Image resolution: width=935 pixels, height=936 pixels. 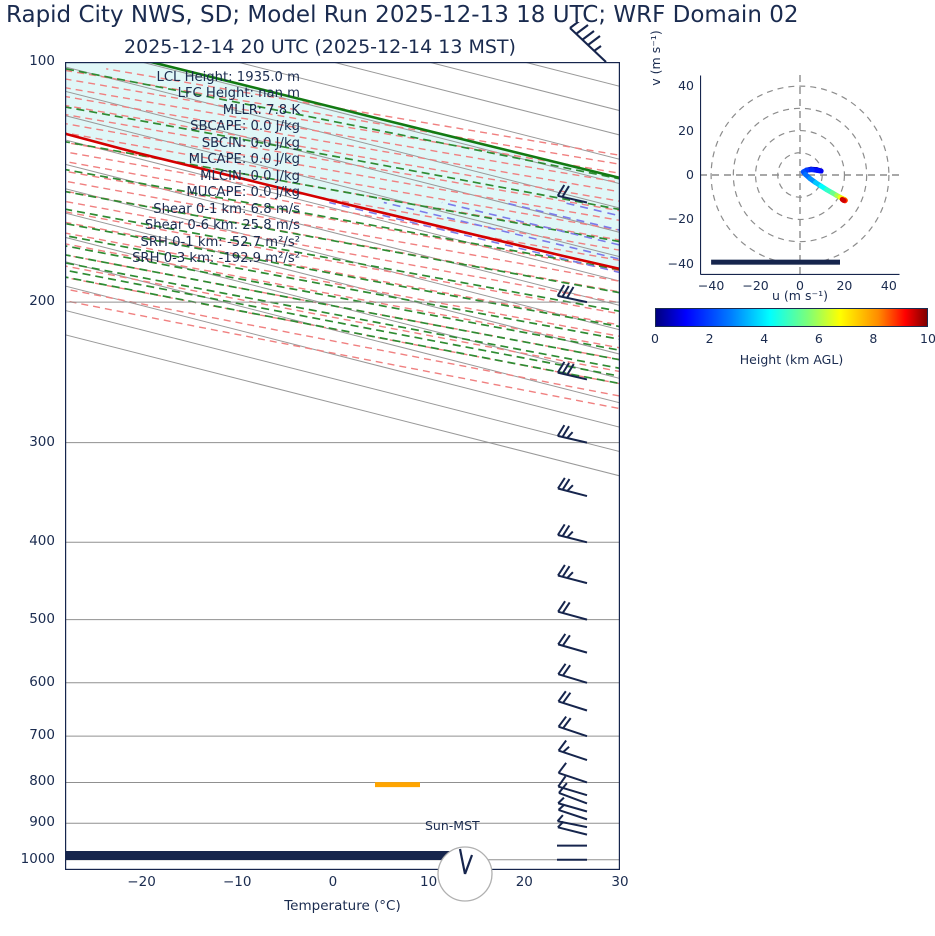 I want to click on pressure-tick: 100, so click(x=42, y=61).